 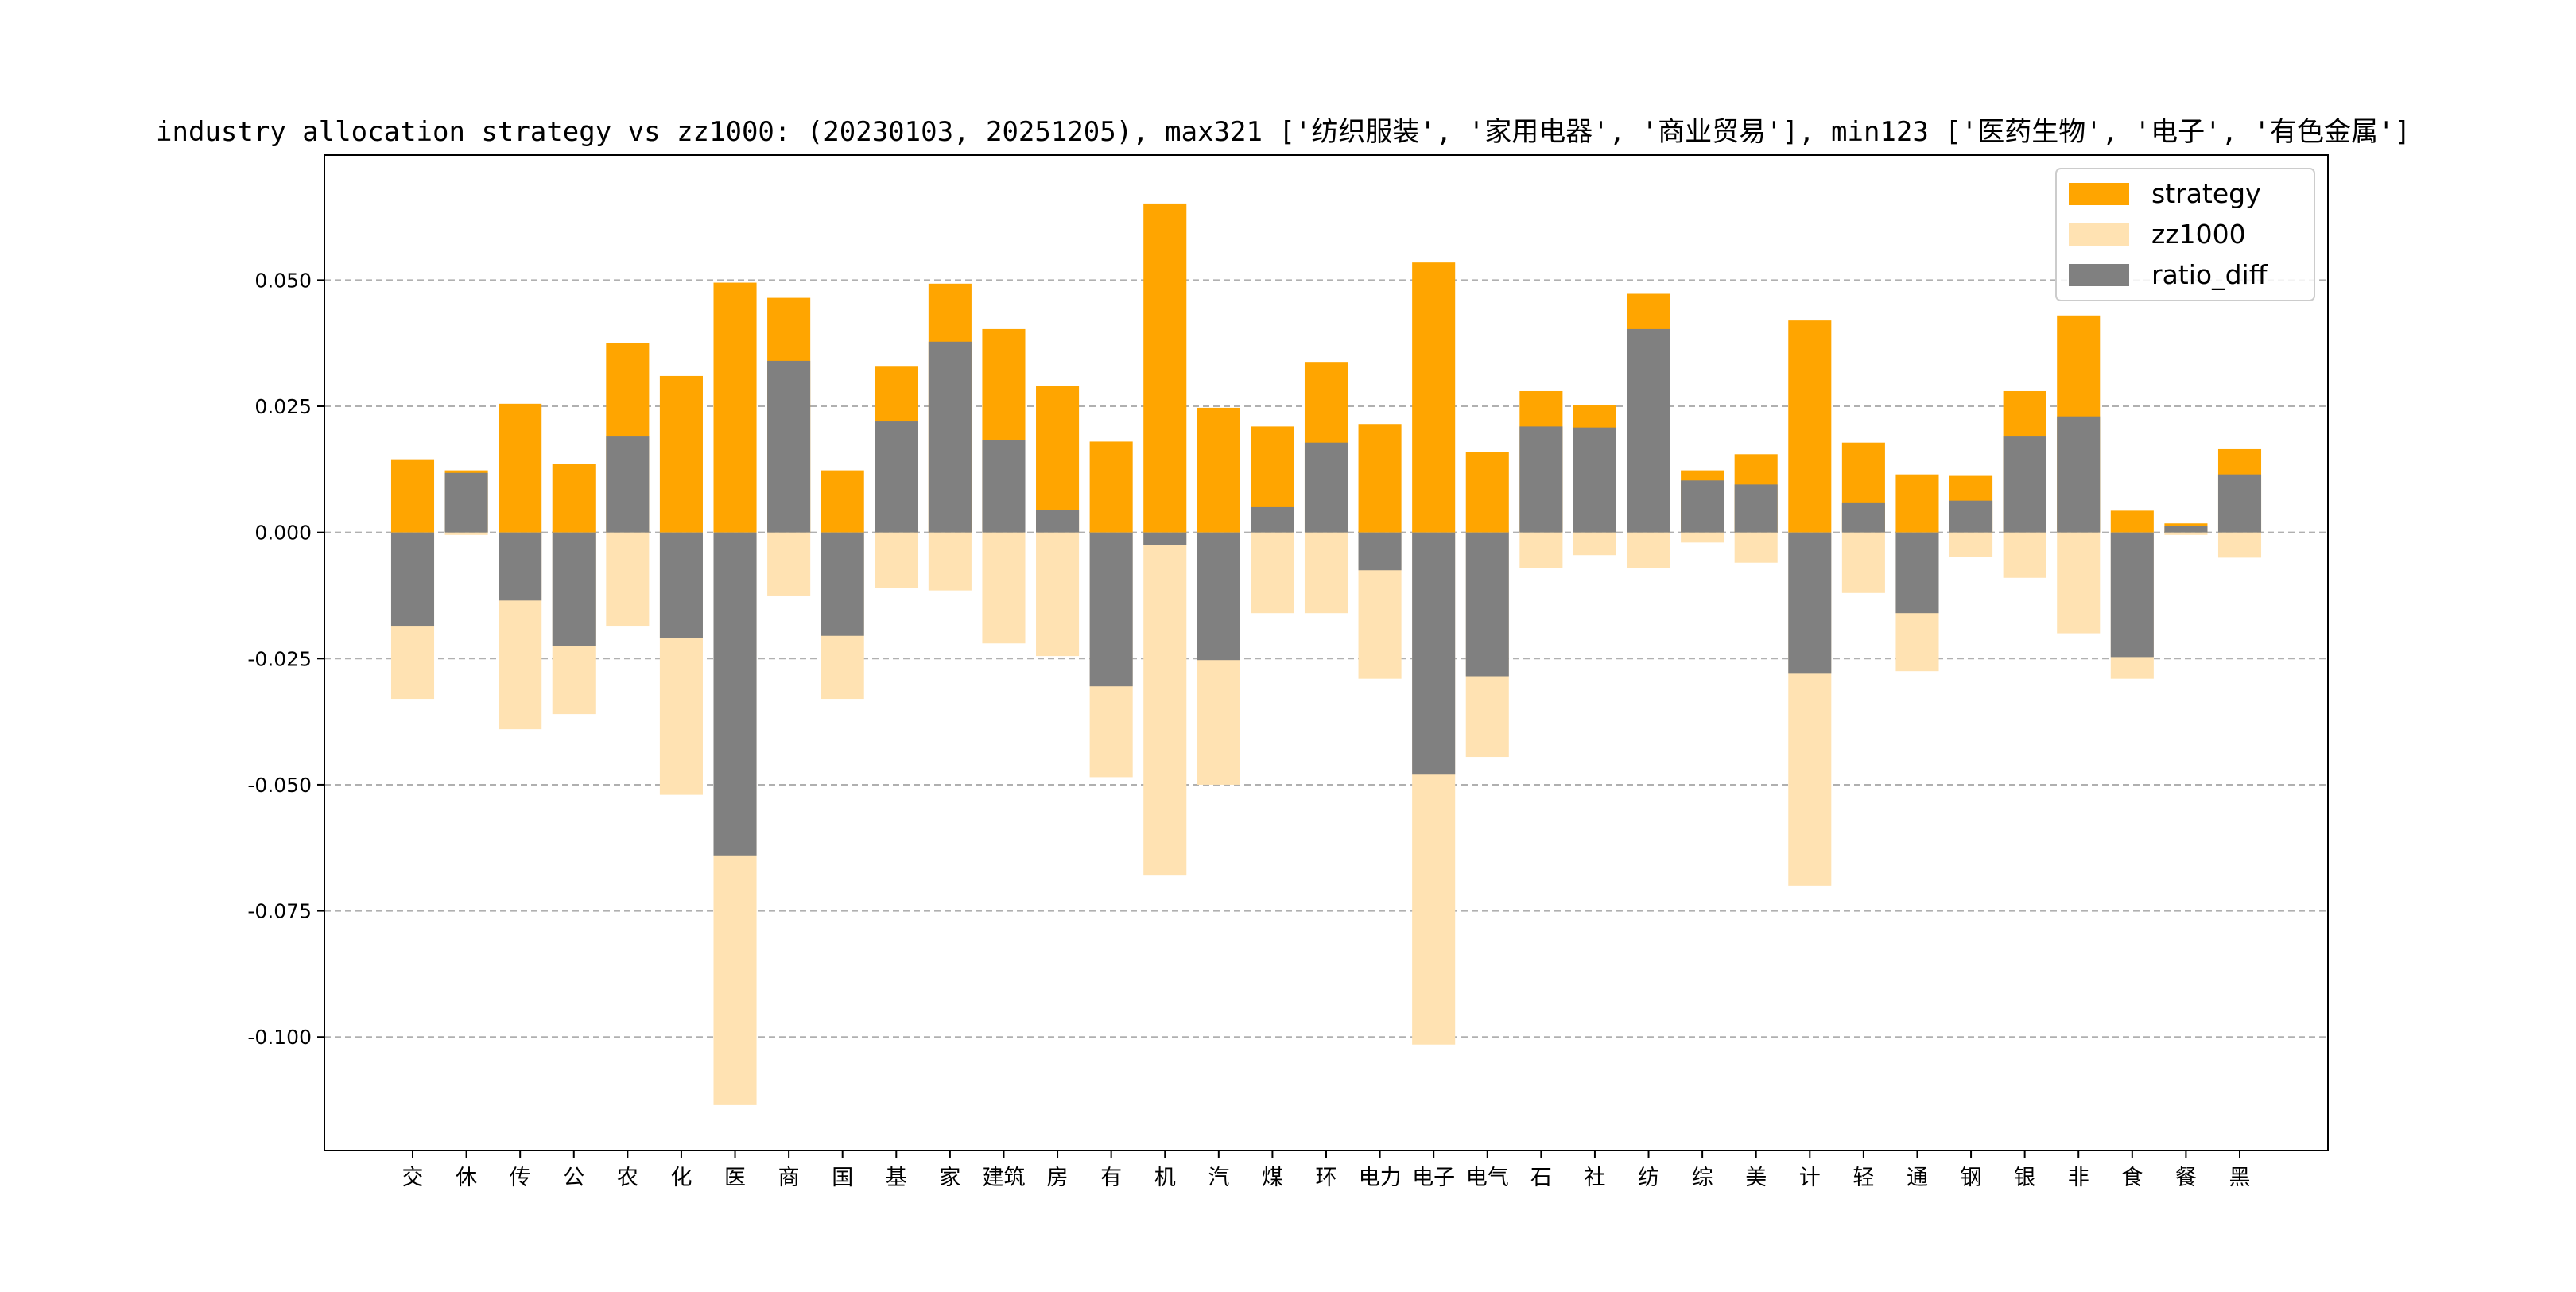 What do you see at coordinates (283, 534) in the screenshot?
I see `y-tick-label: 0.000` at bounding box center [283, 534].